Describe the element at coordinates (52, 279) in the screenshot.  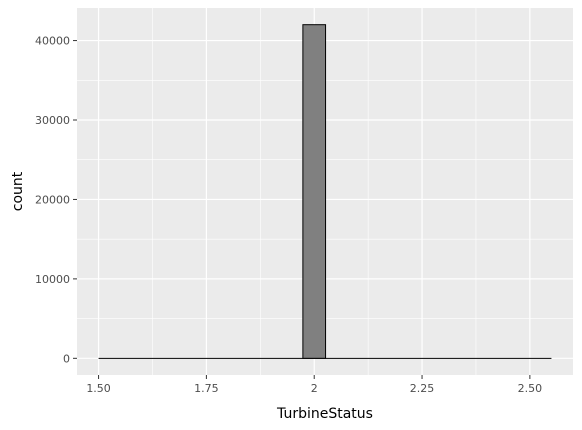
I see `y-tick-label: 10000` at that location.